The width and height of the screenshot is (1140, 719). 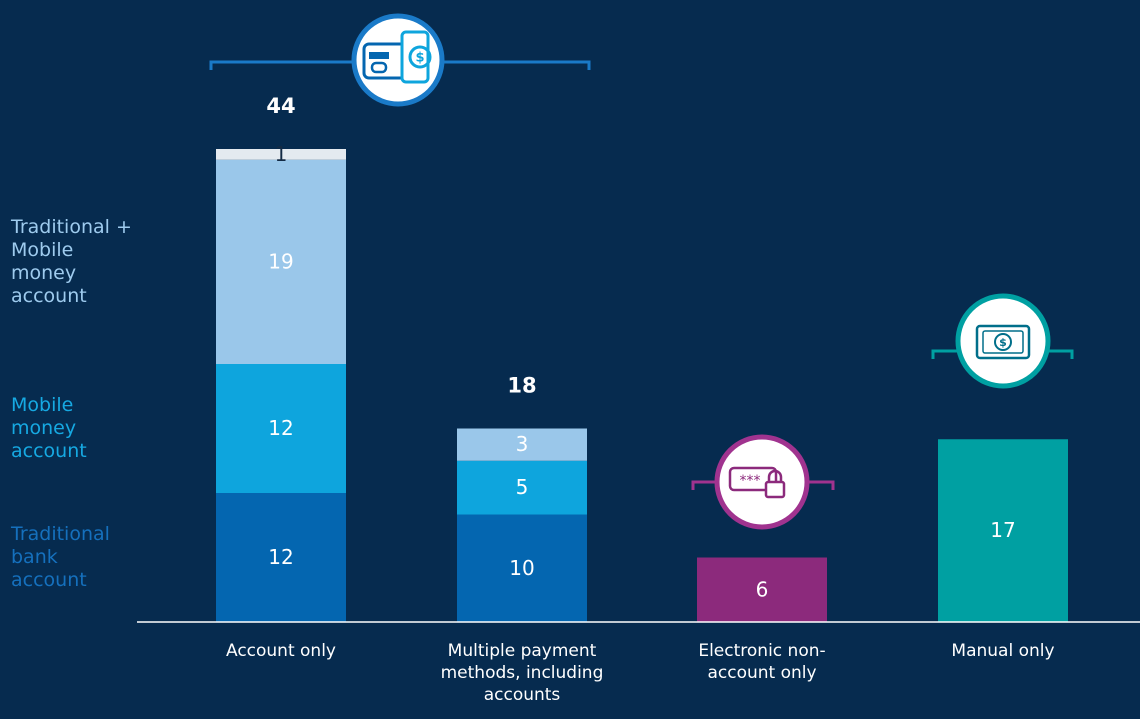 I want to click on total-label: 18, so click(x=521, y=386).